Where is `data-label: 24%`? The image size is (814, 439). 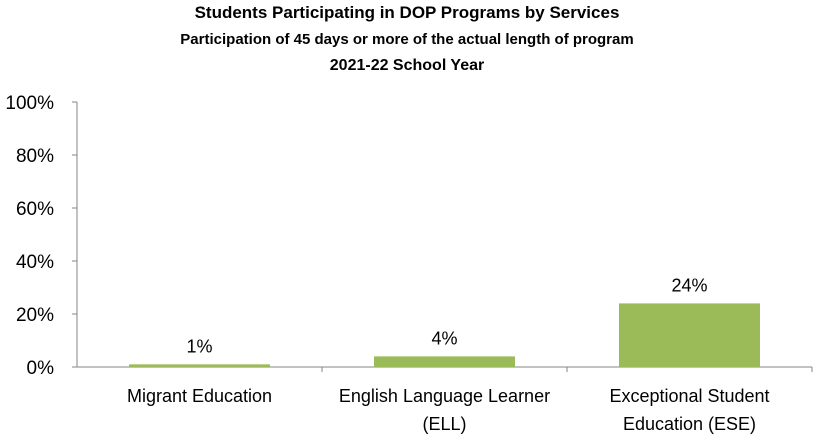
data-label: 24% is located at coordinates (689, 285).